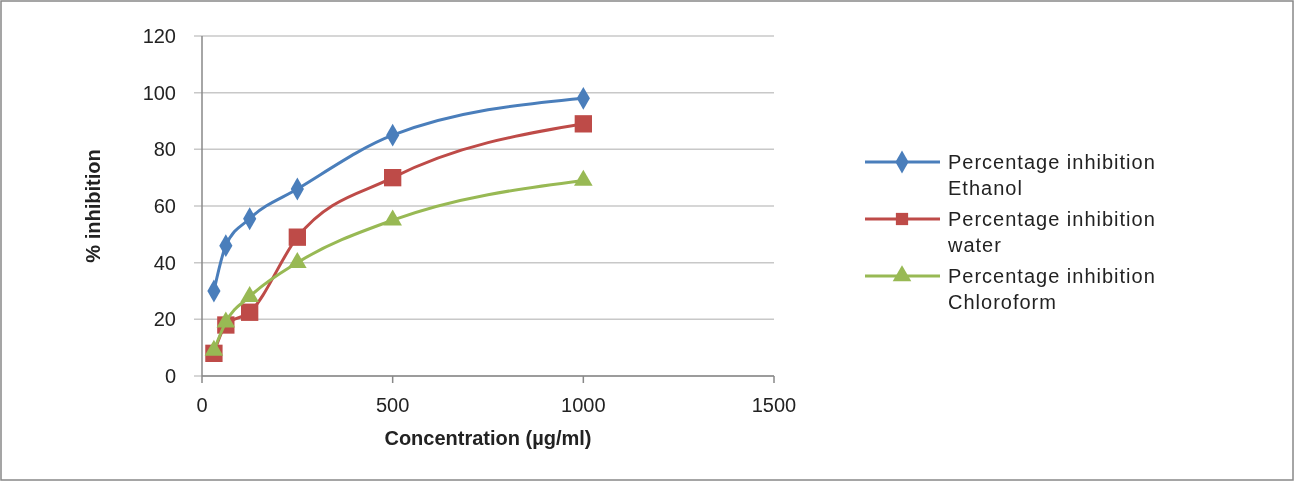  I want to click on x-tick-label: 0, so click(202, 405).